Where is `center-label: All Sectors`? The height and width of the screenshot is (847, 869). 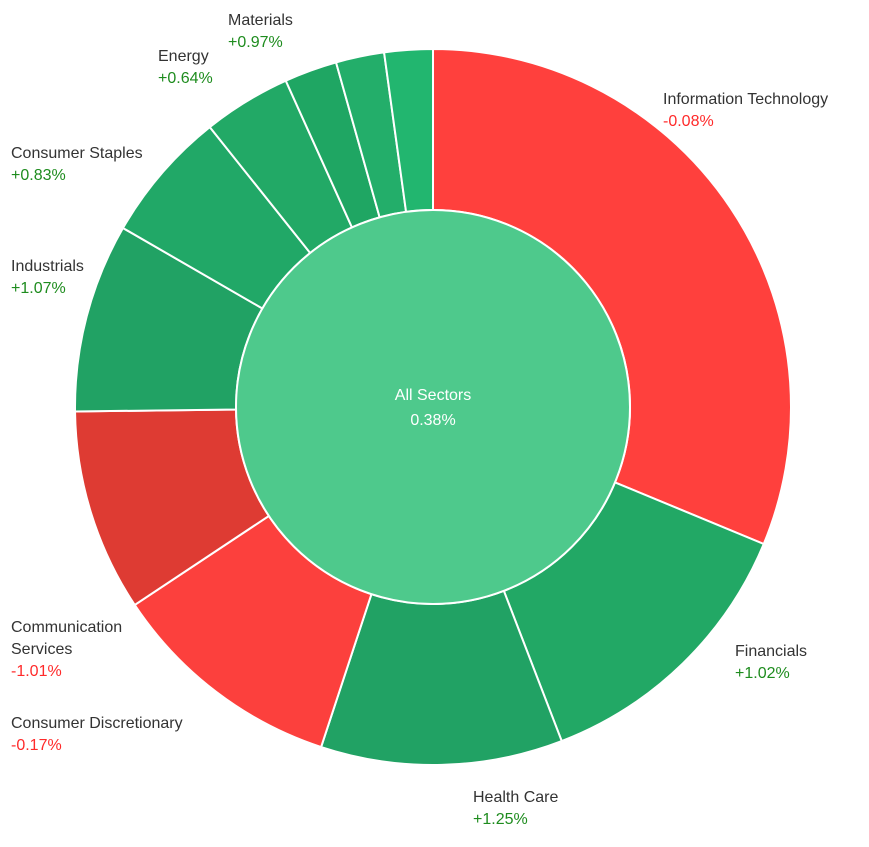
center-label: All Sectors is located at coordinates (433, 395).